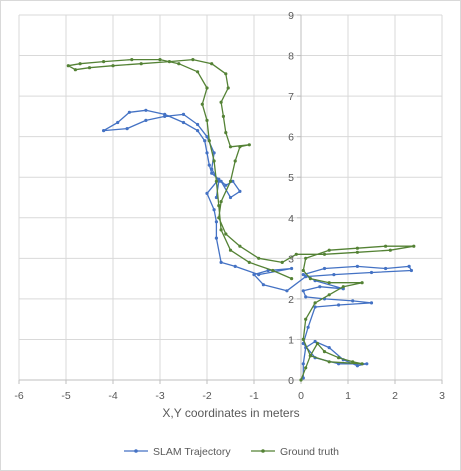 This screenshot has width=461, height=471. I want to click on x-tick-label: -2, so click(206, 396).